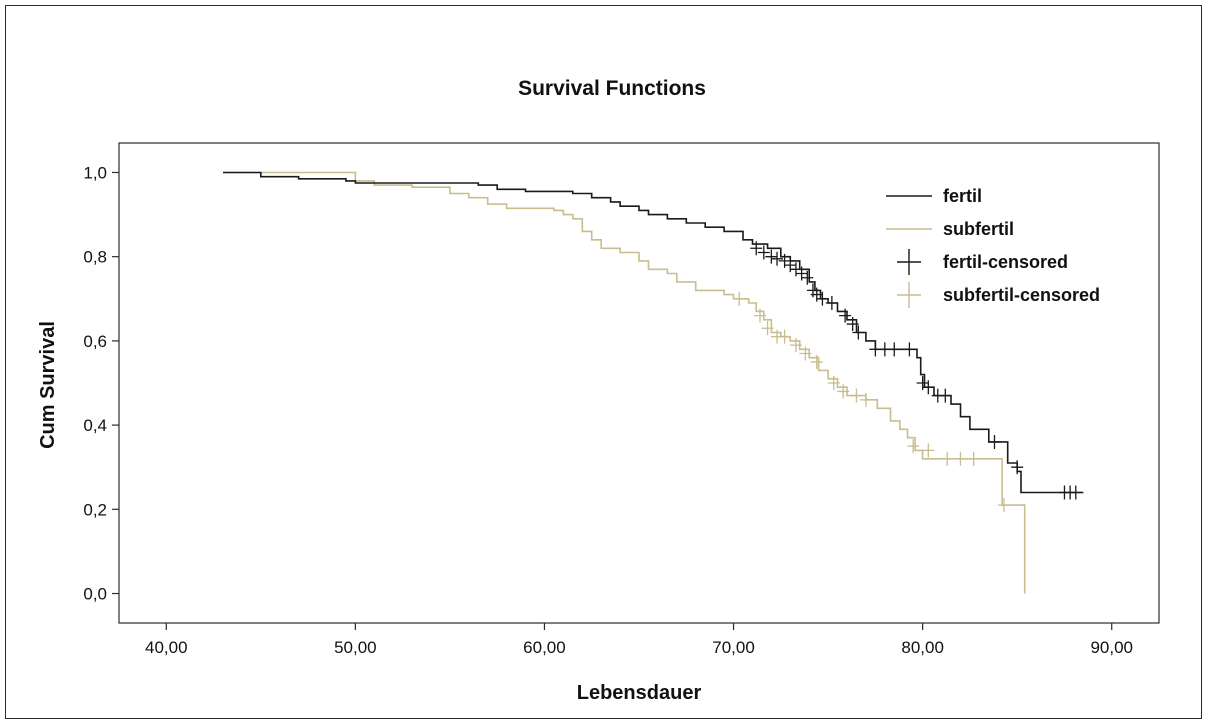  I want to click on y-axis-label: Cum Survival, so click(48, 385).